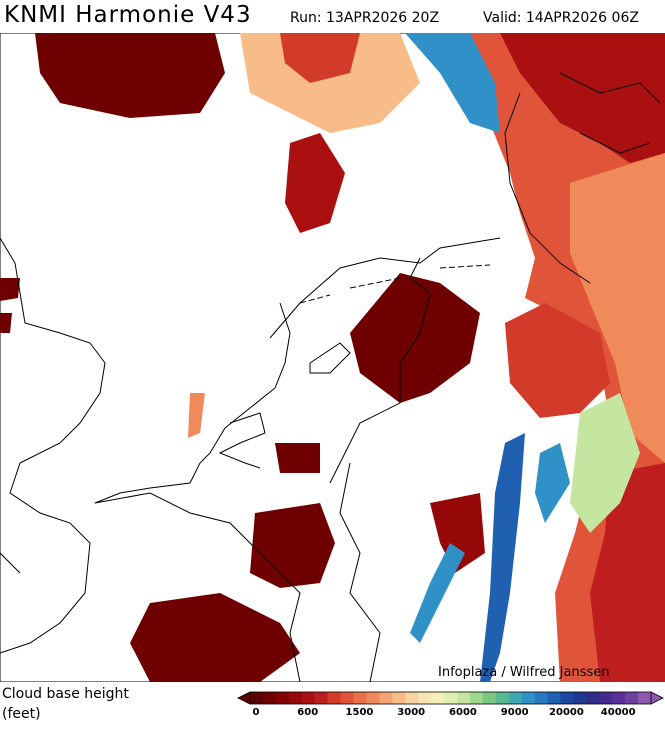  I want to click on legend-label: Cloud base height, so click(65, 694).